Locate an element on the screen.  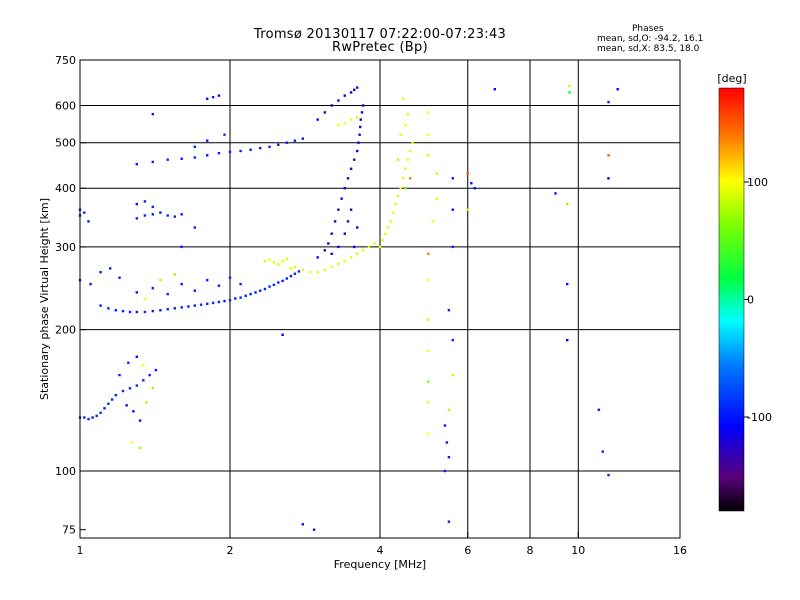
colorbar-tick-label: 0 is located at coordinates (750, 300).